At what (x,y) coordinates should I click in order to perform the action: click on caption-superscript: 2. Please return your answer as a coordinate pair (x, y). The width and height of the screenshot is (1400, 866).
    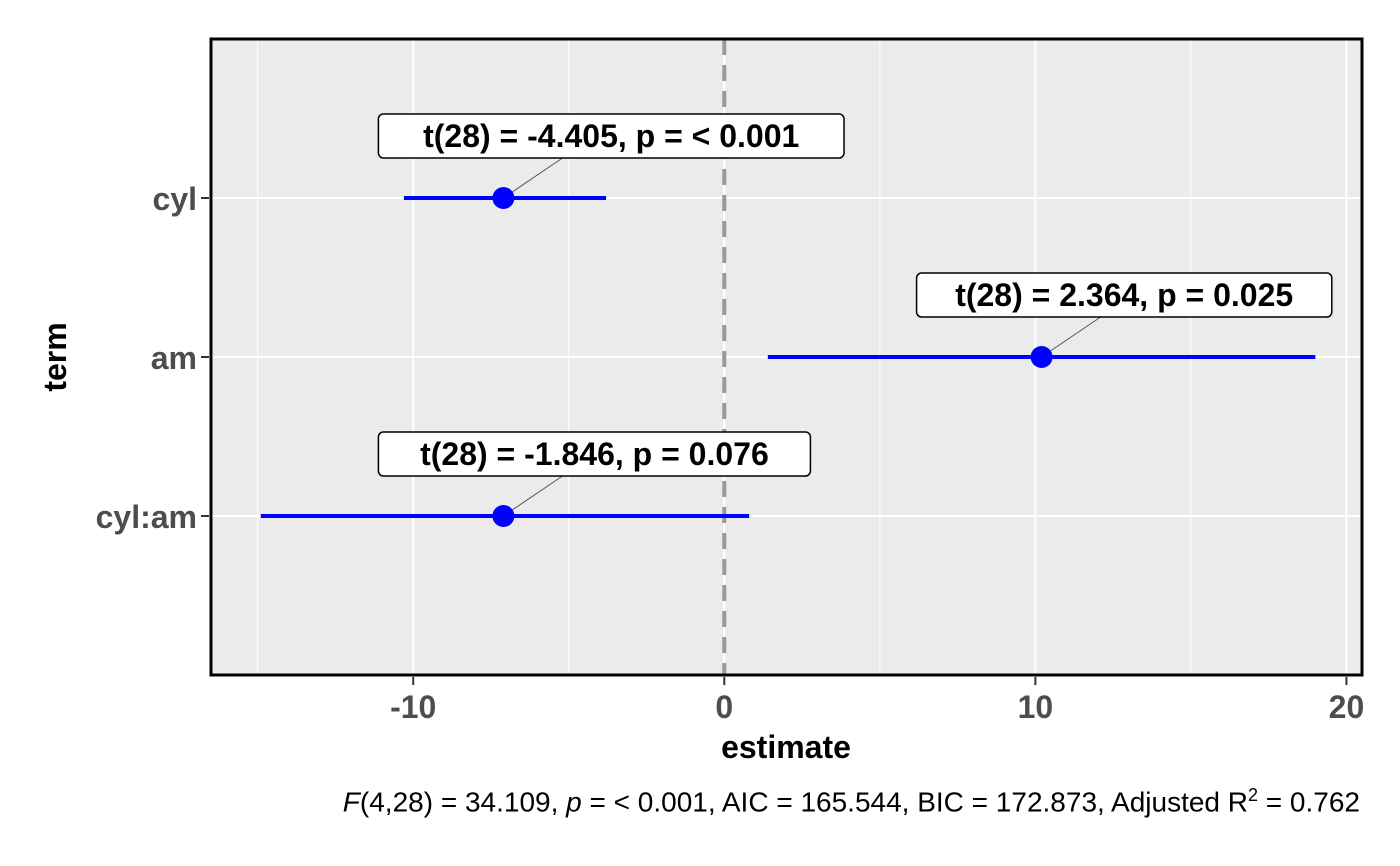
    Looking at the image, I should click on (1253, 795).